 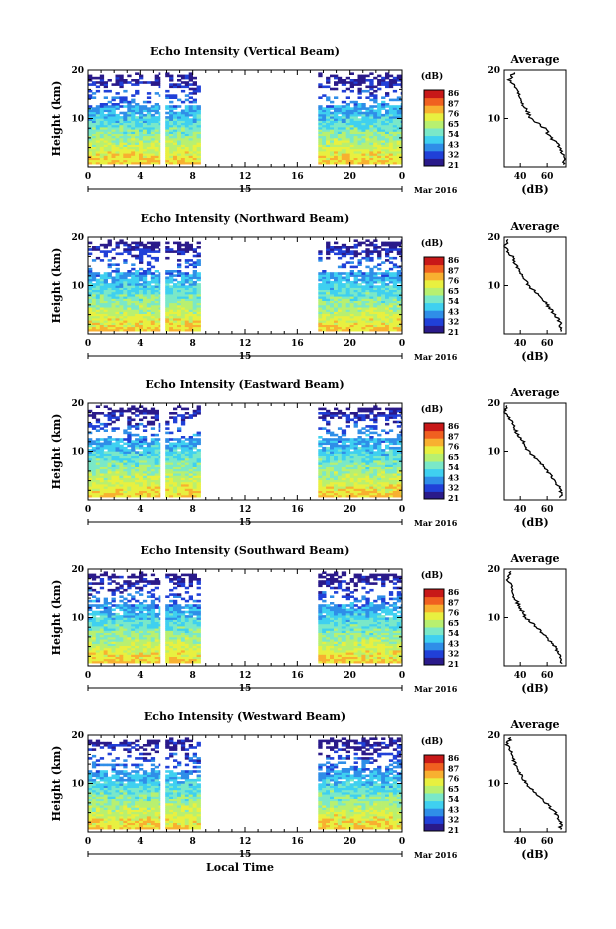 What do you see at coordinates (454, 134) in the screenshot?
I see `colorbar-label: 54` at bounding box center [454, 134].